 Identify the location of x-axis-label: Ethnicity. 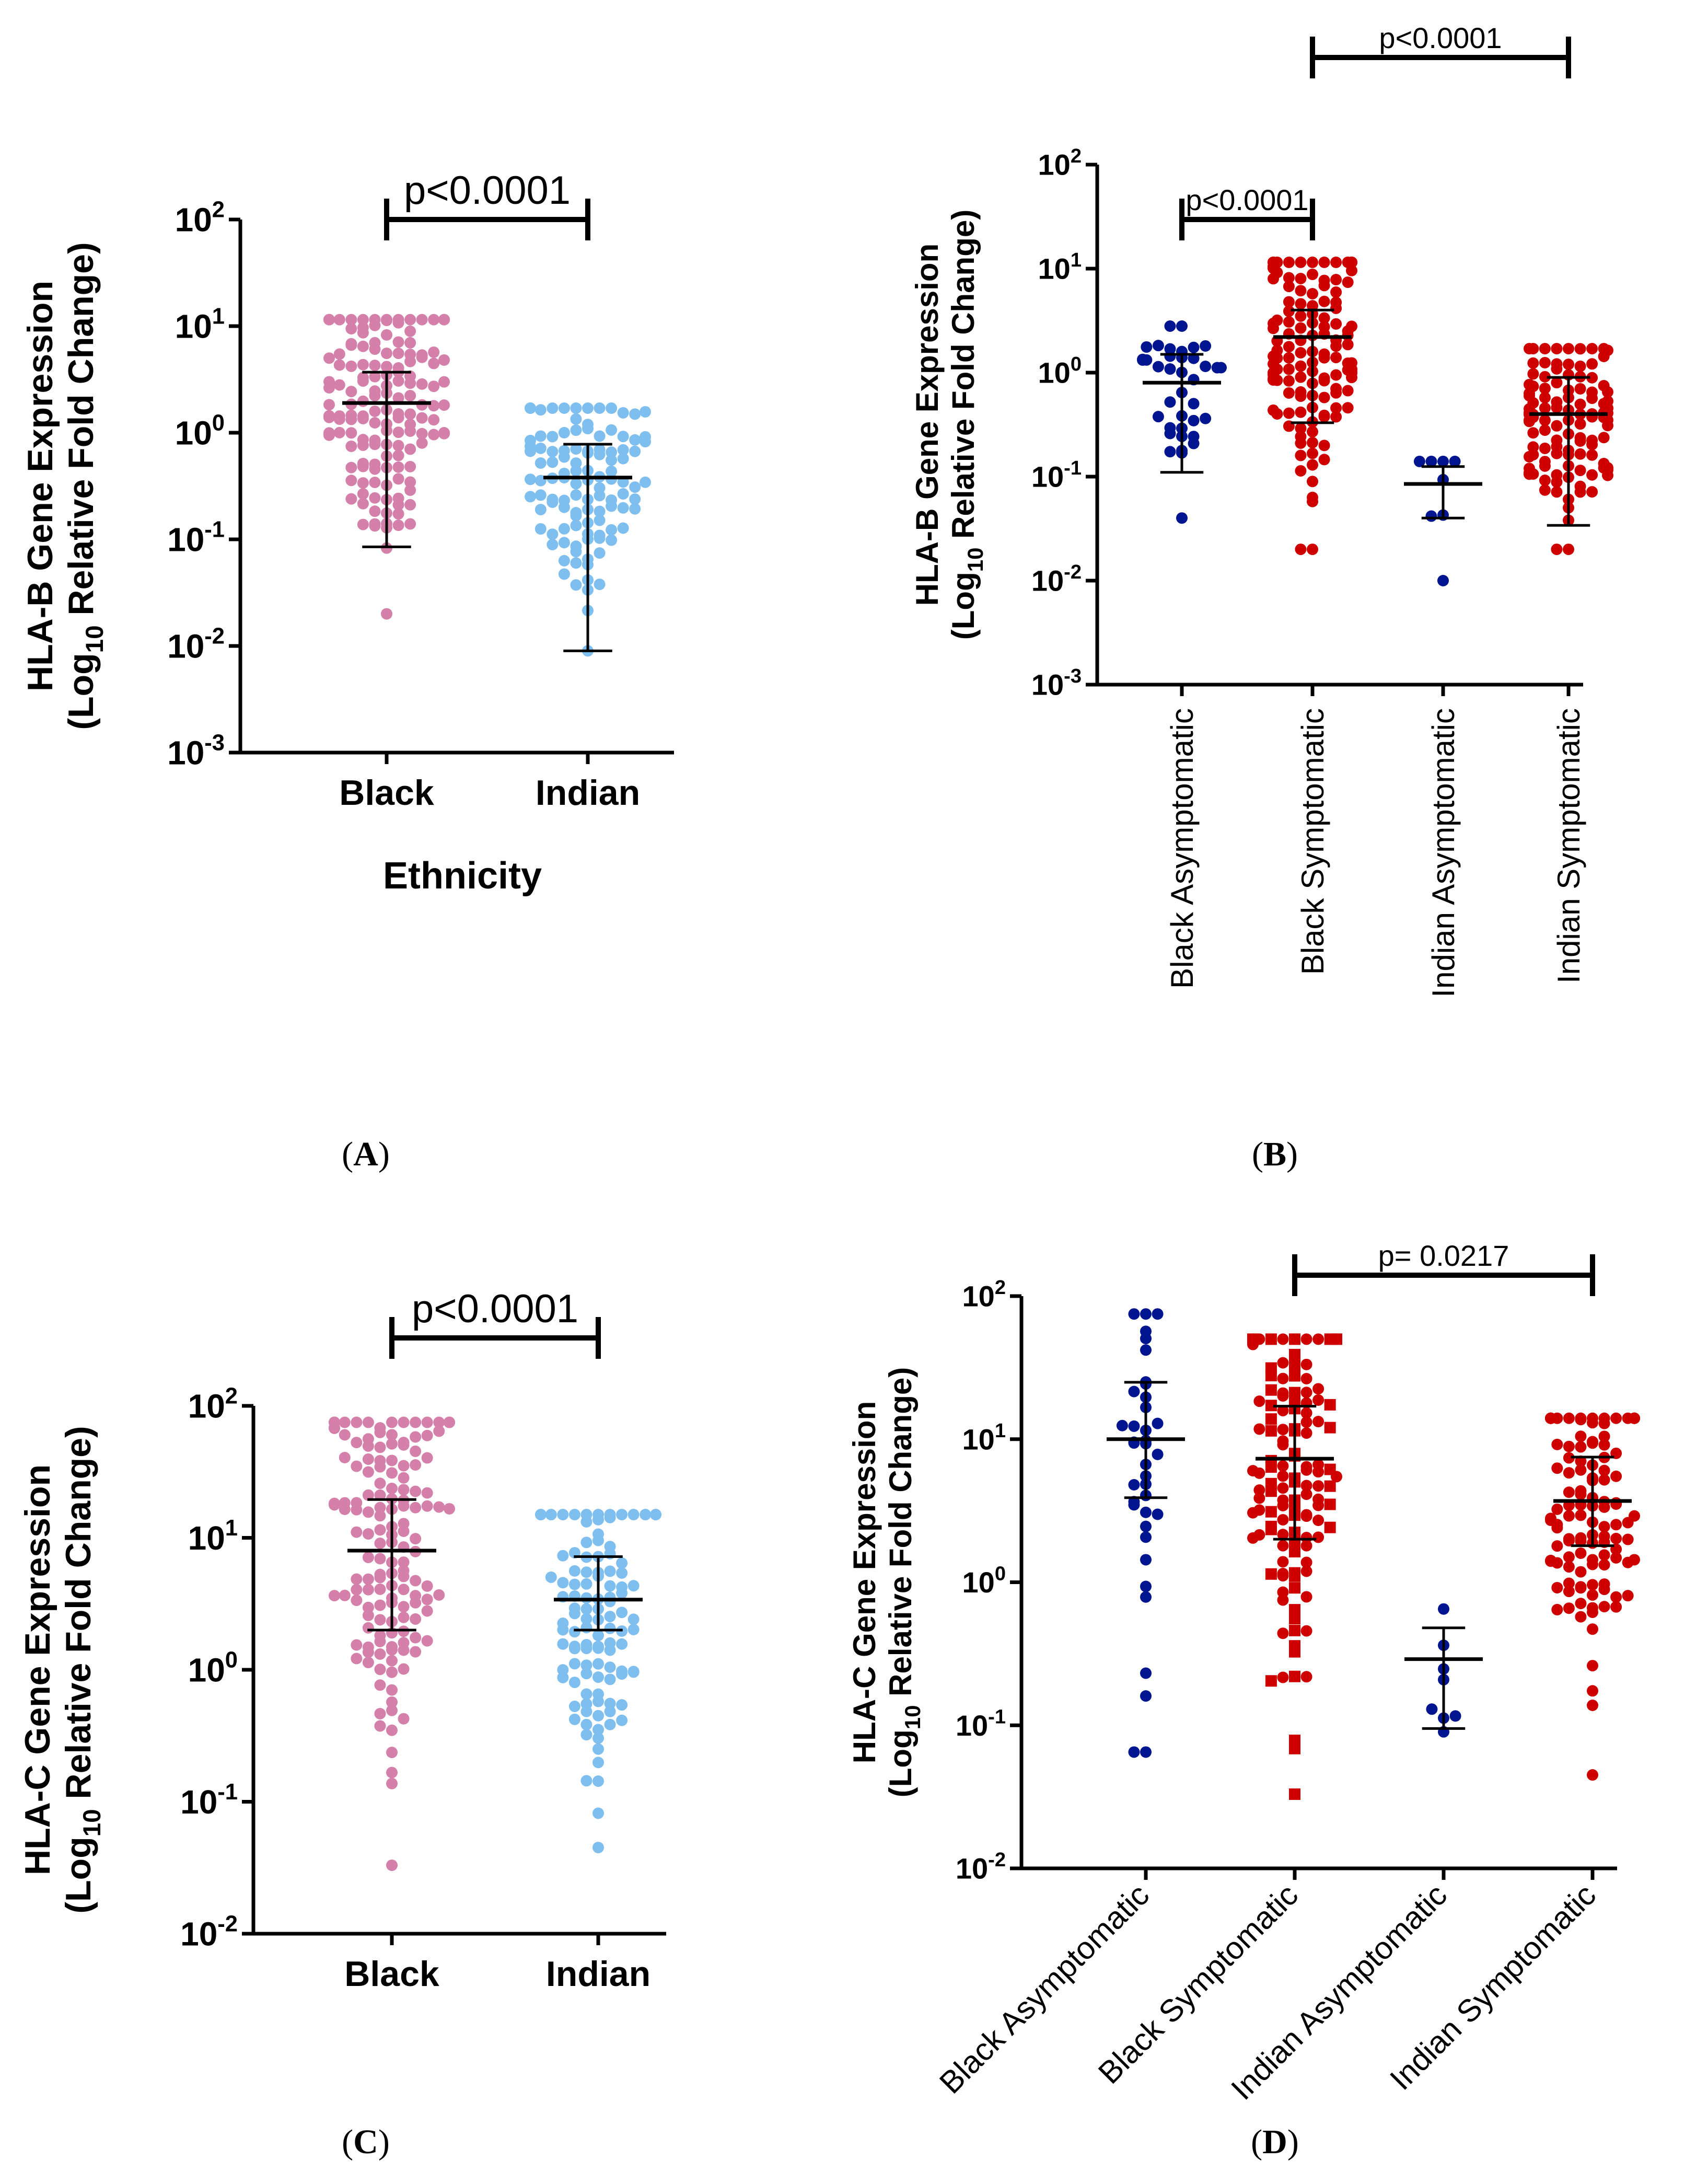
(462, 876).